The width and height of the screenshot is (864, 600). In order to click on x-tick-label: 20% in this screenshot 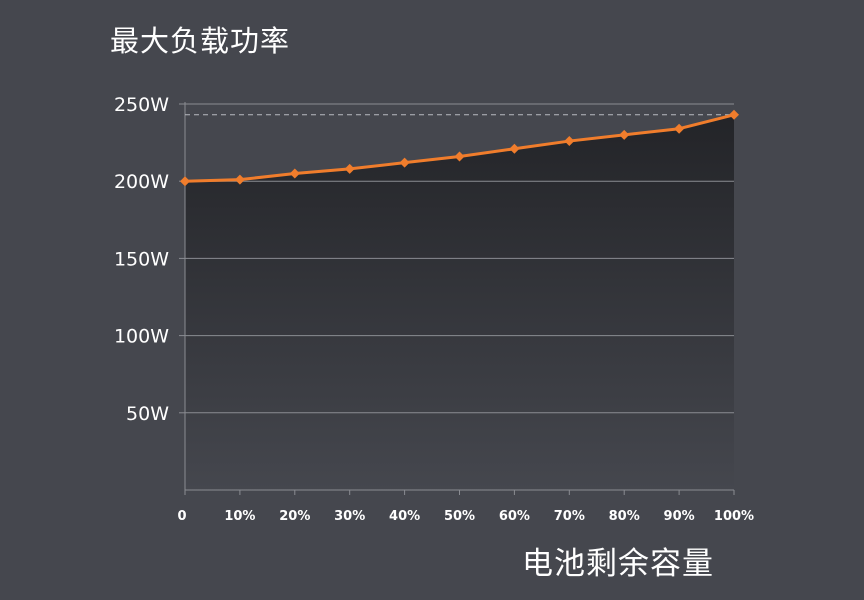, I will do `click(294, 516)`.